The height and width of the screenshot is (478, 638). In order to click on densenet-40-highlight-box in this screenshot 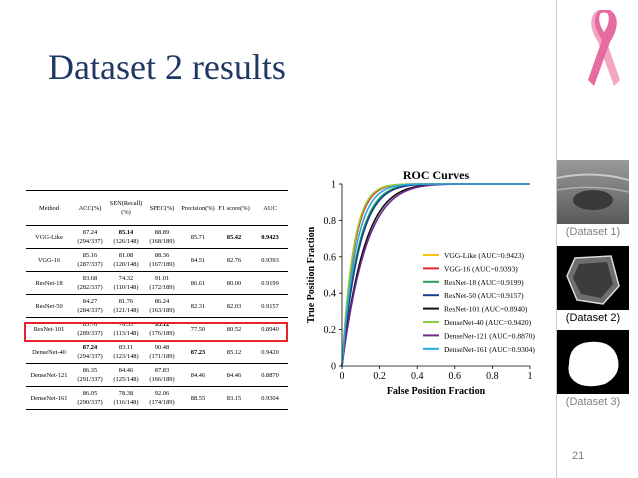, I will do `click(156, 332)`.